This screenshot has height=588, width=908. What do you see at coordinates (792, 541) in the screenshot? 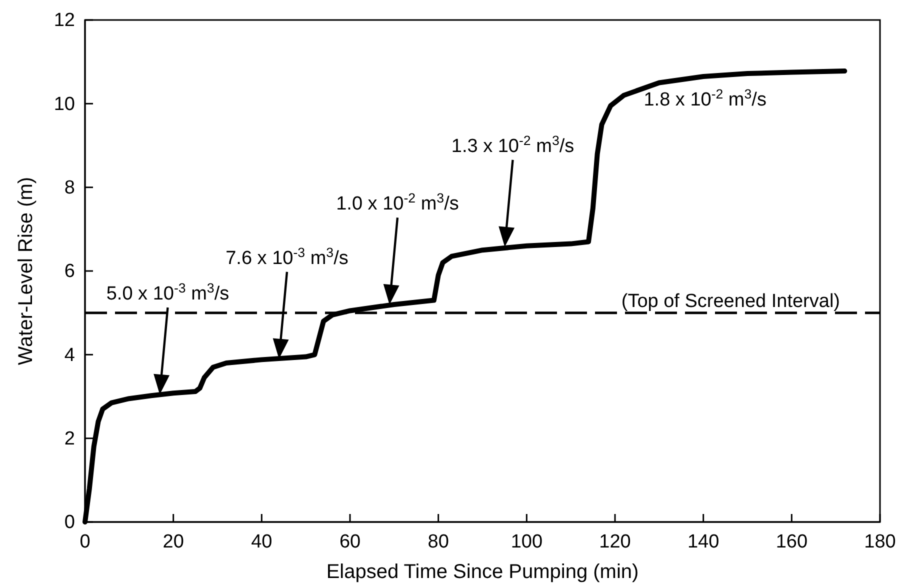
I see `x-tick-label: 160` at bounding box center [792, 541].